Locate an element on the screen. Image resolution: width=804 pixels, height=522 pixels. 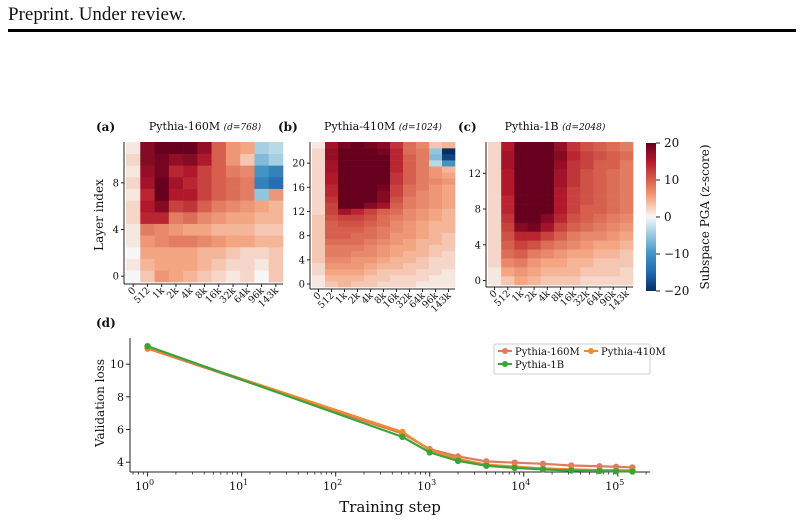
colorbar-label: Subspace PGA (z-score) is located at coordinates (705, 216).